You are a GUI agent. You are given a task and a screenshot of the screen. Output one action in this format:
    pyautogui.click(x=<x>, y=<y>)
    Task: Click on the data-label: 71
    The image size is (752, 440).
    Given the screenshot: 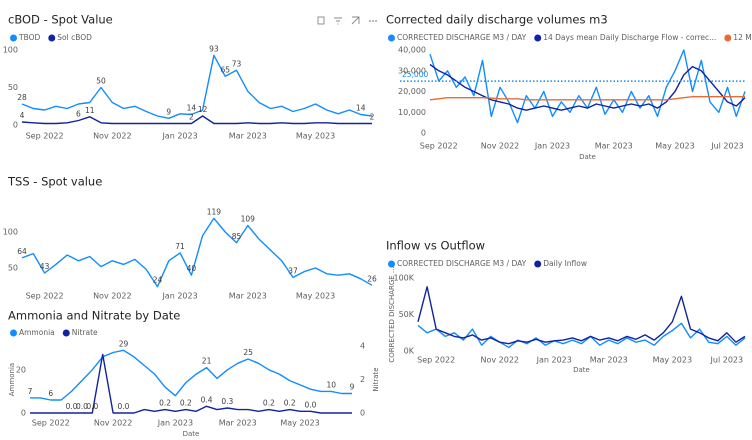 What is the action you would take?
    pyautogui.click(x=180, y=246)
    